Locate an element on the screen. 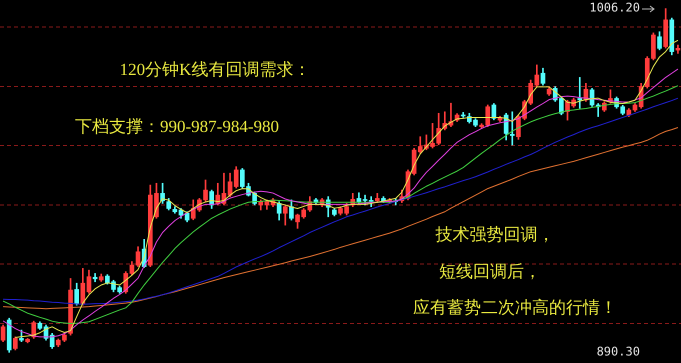 The height and width of the screenshot is (363, 681). y-tick-label: 890.30 is located at coordinates (618, 351).